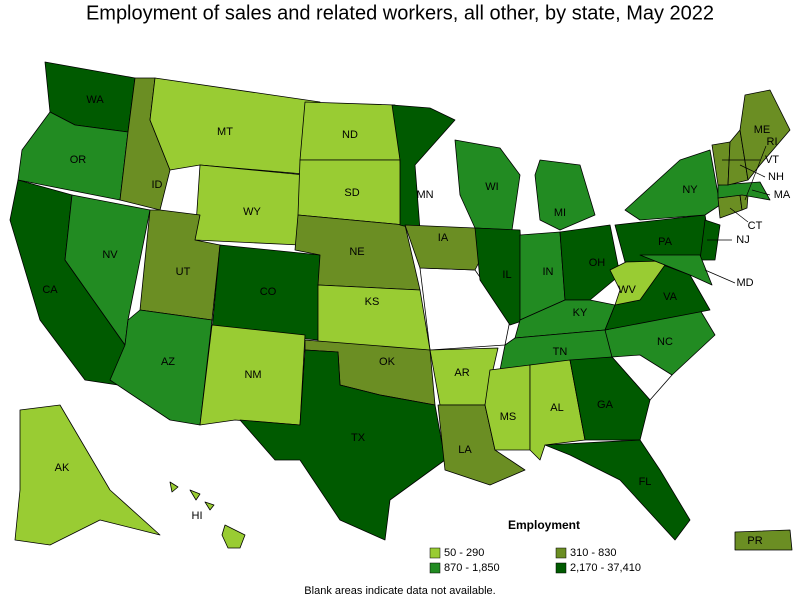 The width and height of the screenshot is (800, 600). What do you see at coordinates (399, 591) in the screenshot?
I see `note: Blank areas indicate data not available.` at bounding box center [399, 591].